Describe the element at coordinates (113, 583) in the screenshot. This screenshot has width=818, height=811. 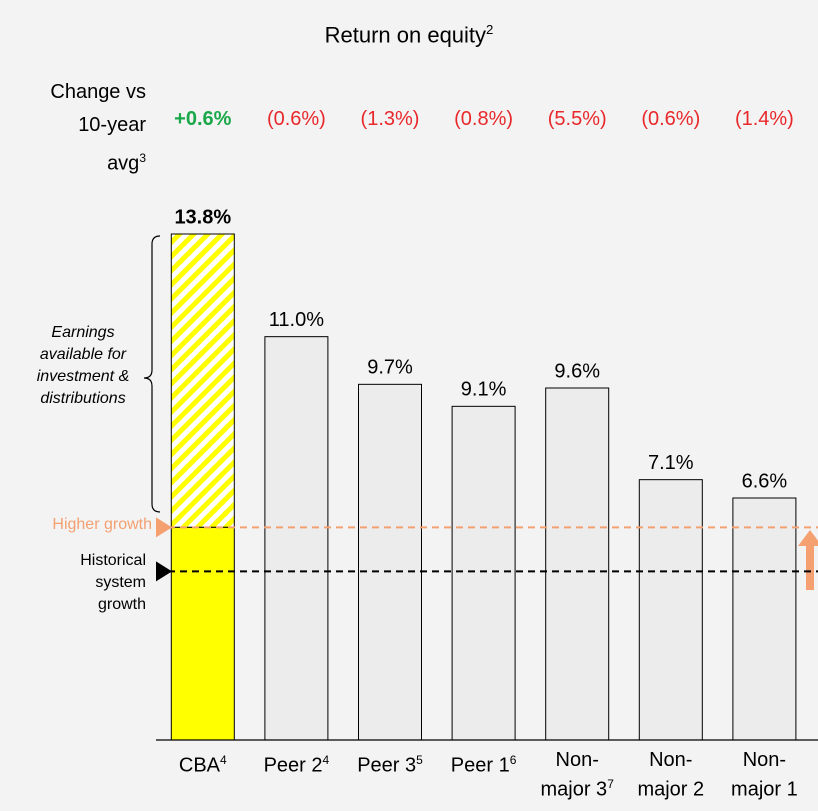
I see `reference-label: Historical system growth` at that location.